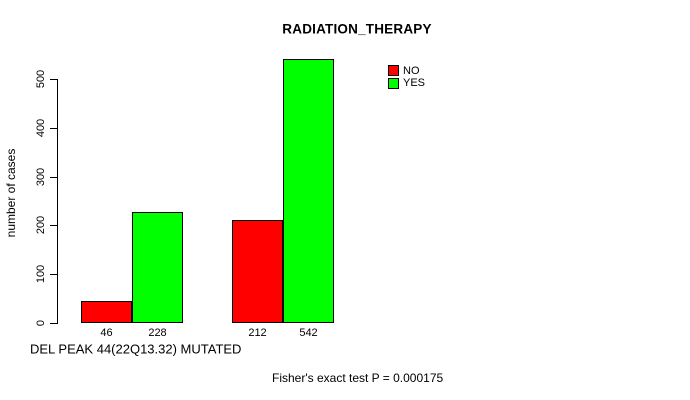 This screenshot has width=690, height=400. Describe the element at coordinates (308, 191) in the screenshot. I see `bar-yes-group2` at that location.